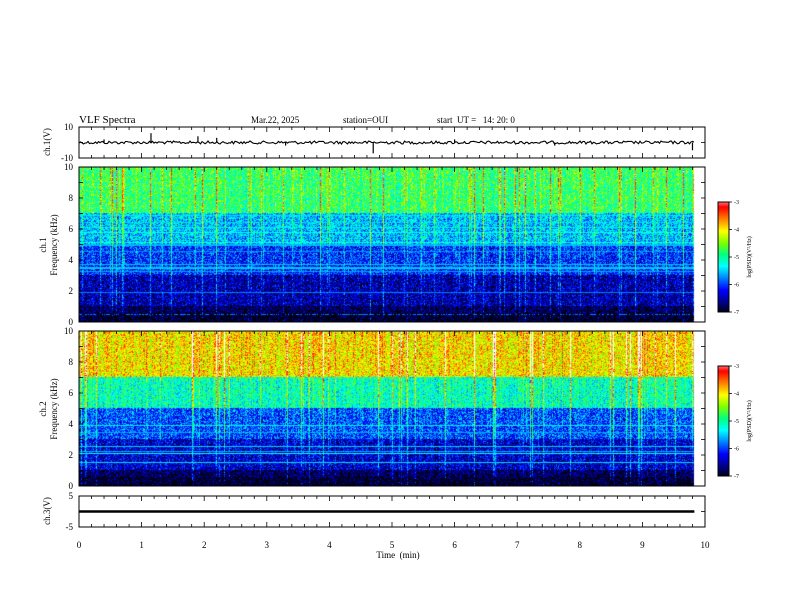  I want to click on ch3-waveform-panel: 5 -5 ch.3(V), so click(374, 511).